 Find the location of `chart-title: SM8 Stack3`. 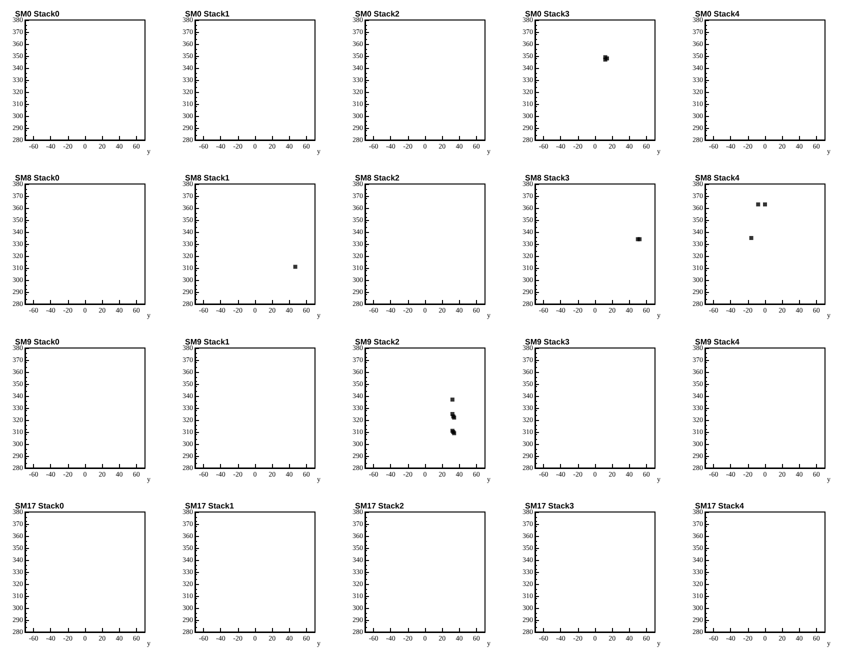

chart-title: SM8 Stack3 is located at coordinates (547, 178).